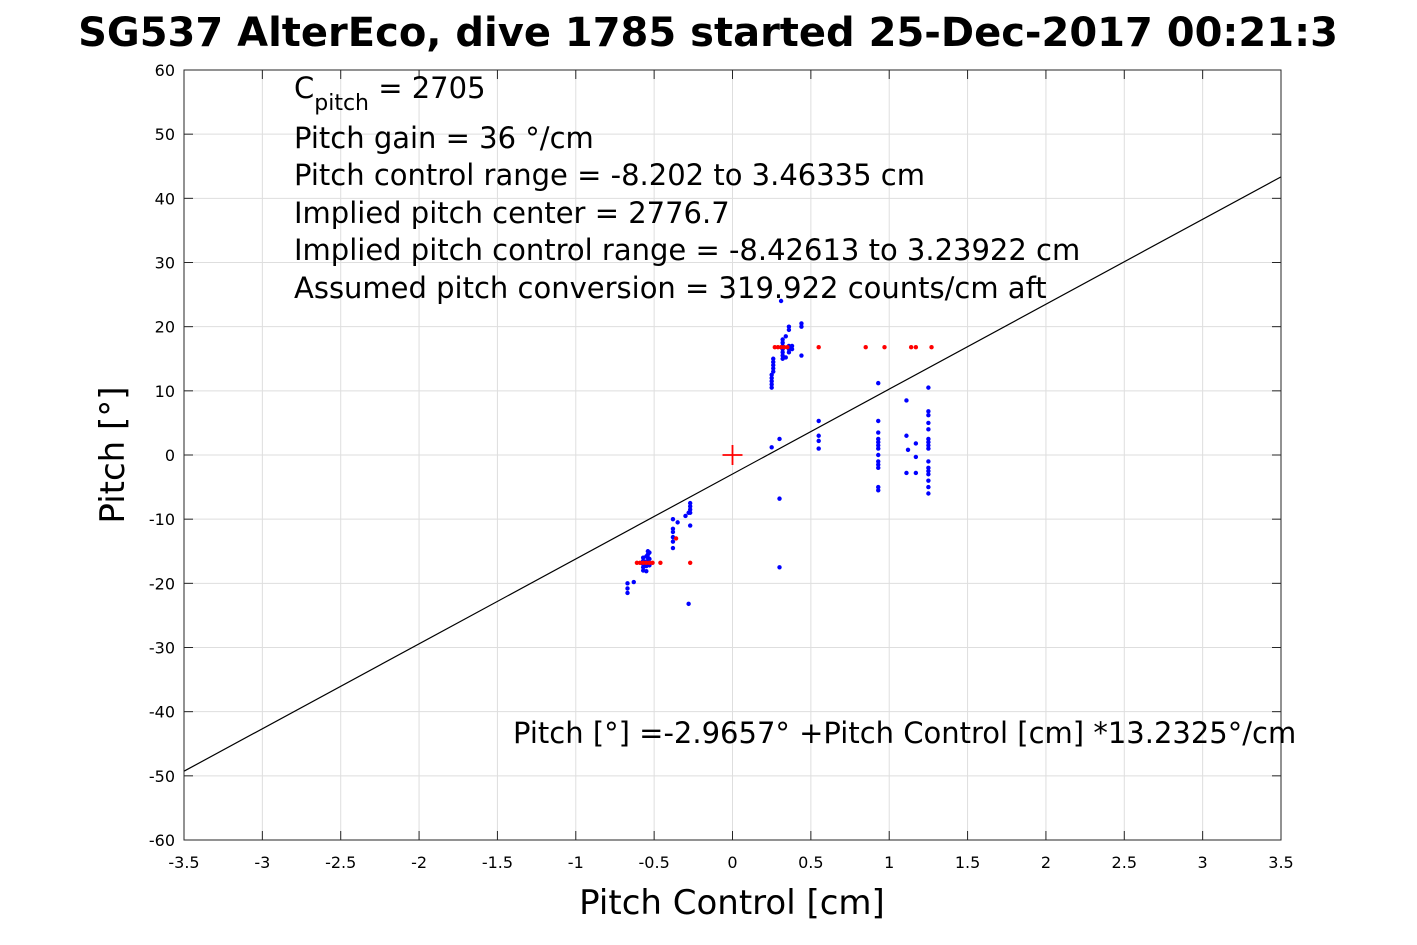  What do you see at coordinates (165, 134) in the screenshot?
I see `y-tick-label: 50` at bounding box center [165, 134].